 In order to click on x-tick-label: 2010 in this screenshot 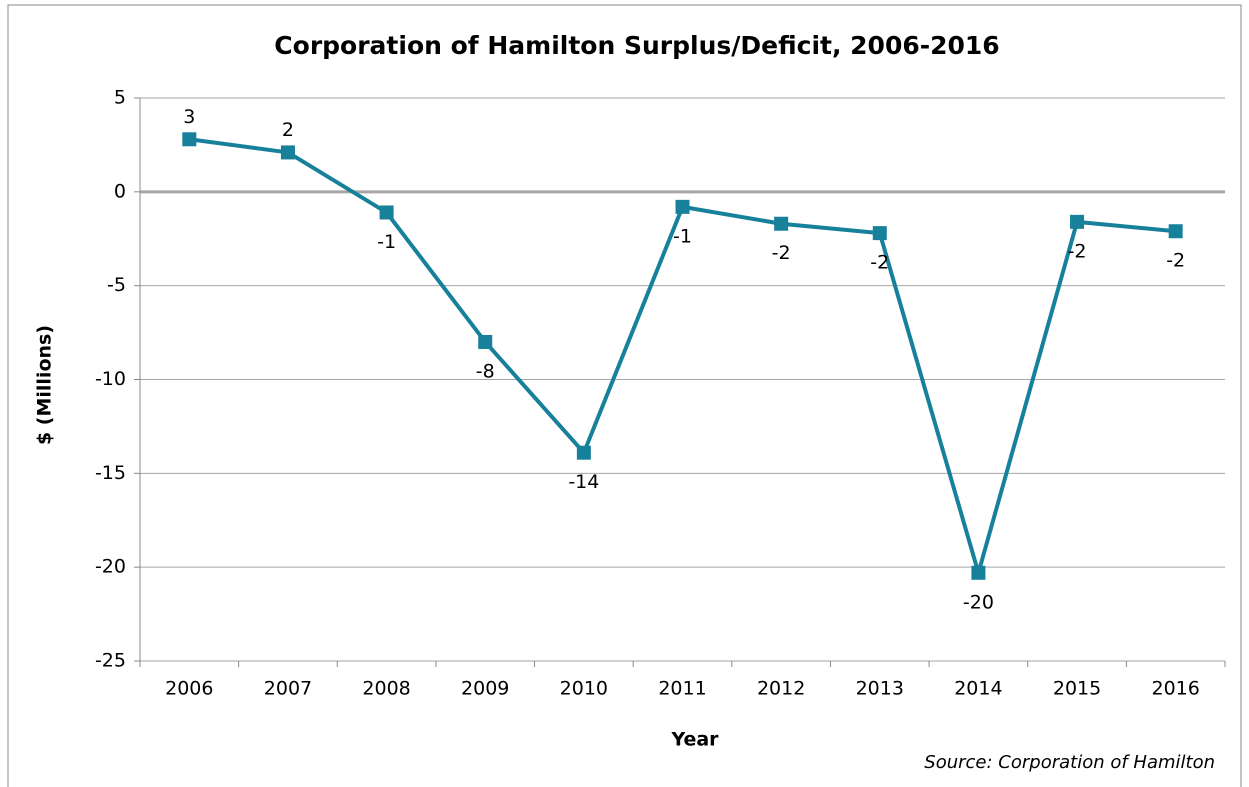, I will do `click(584, 689)`.